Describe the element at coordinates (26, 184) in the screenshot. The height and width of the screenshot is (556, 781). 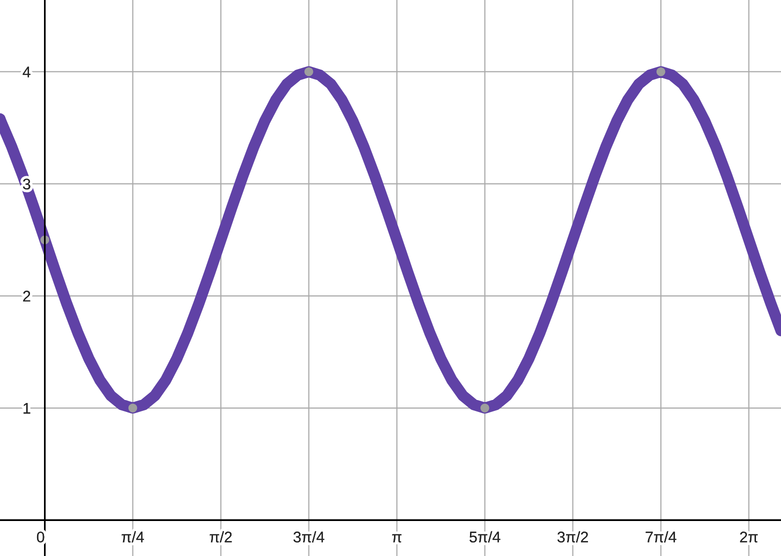
I see `y-tick-label: 3` at that location.